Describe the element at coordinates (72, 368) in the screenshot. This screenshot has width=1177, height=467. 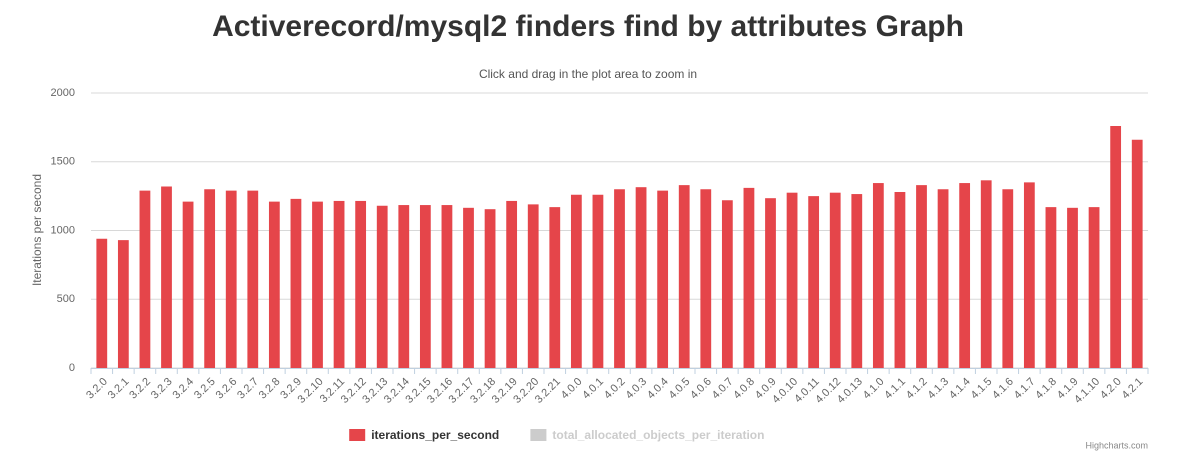
I see `y-tick-label: 0` at that location.